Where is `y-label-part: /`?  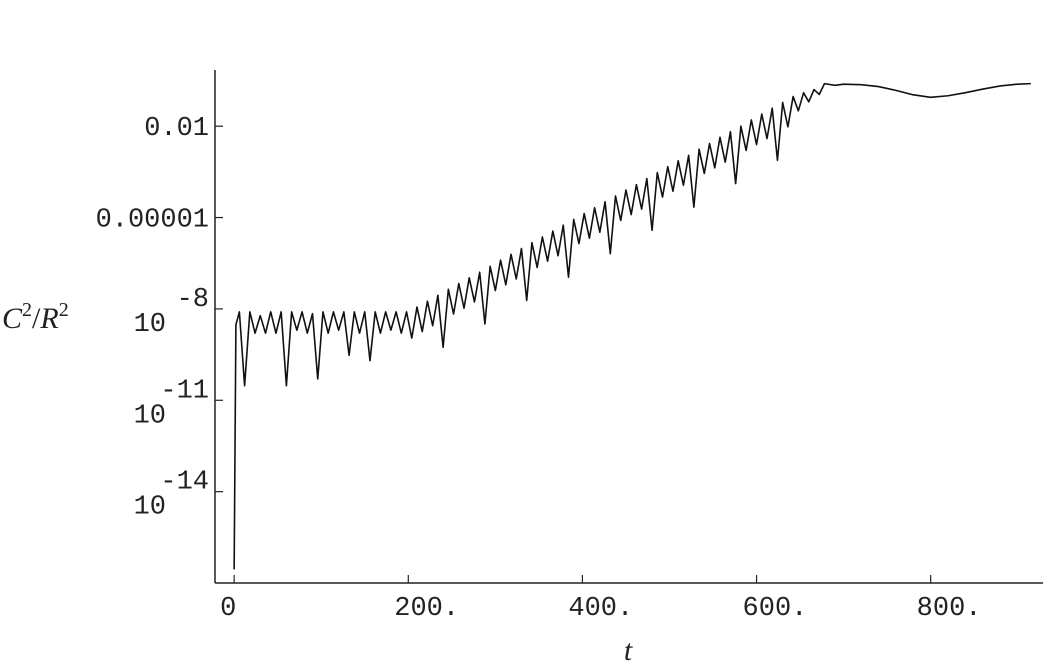
y-label-part: / is located at coordinates (36, 318).